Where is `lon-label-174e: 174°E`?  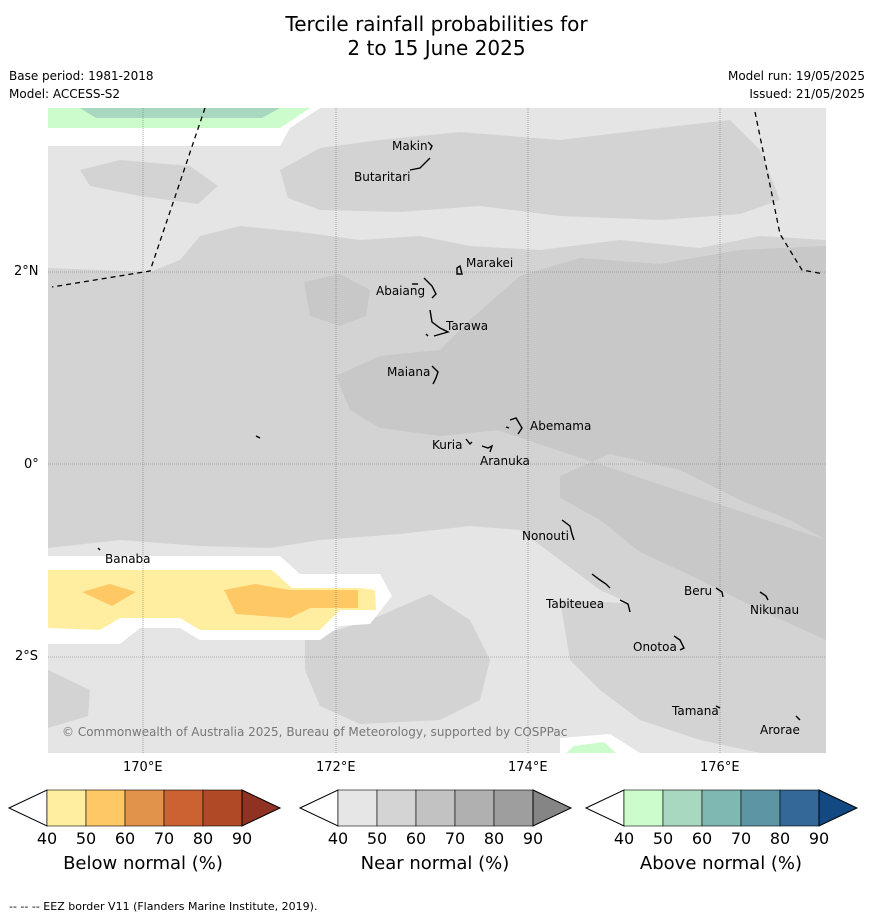 lon-label-174e: 174°E is located at coordinates (528, 767).